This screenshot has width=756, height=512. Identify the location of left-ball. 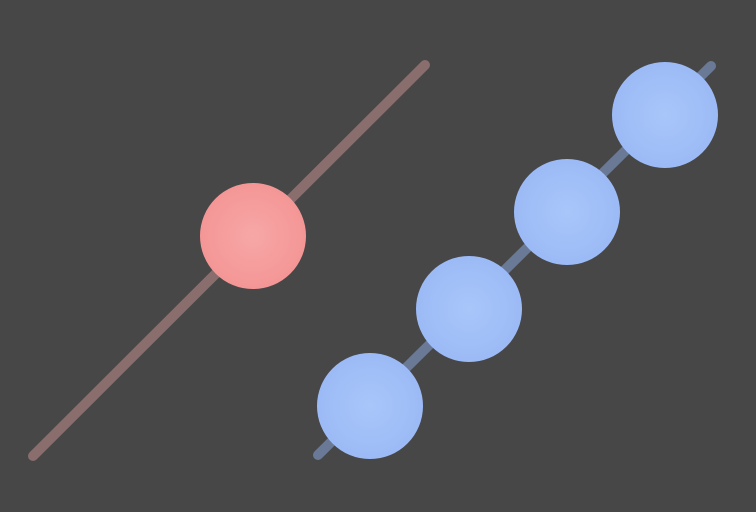
(253, 236).